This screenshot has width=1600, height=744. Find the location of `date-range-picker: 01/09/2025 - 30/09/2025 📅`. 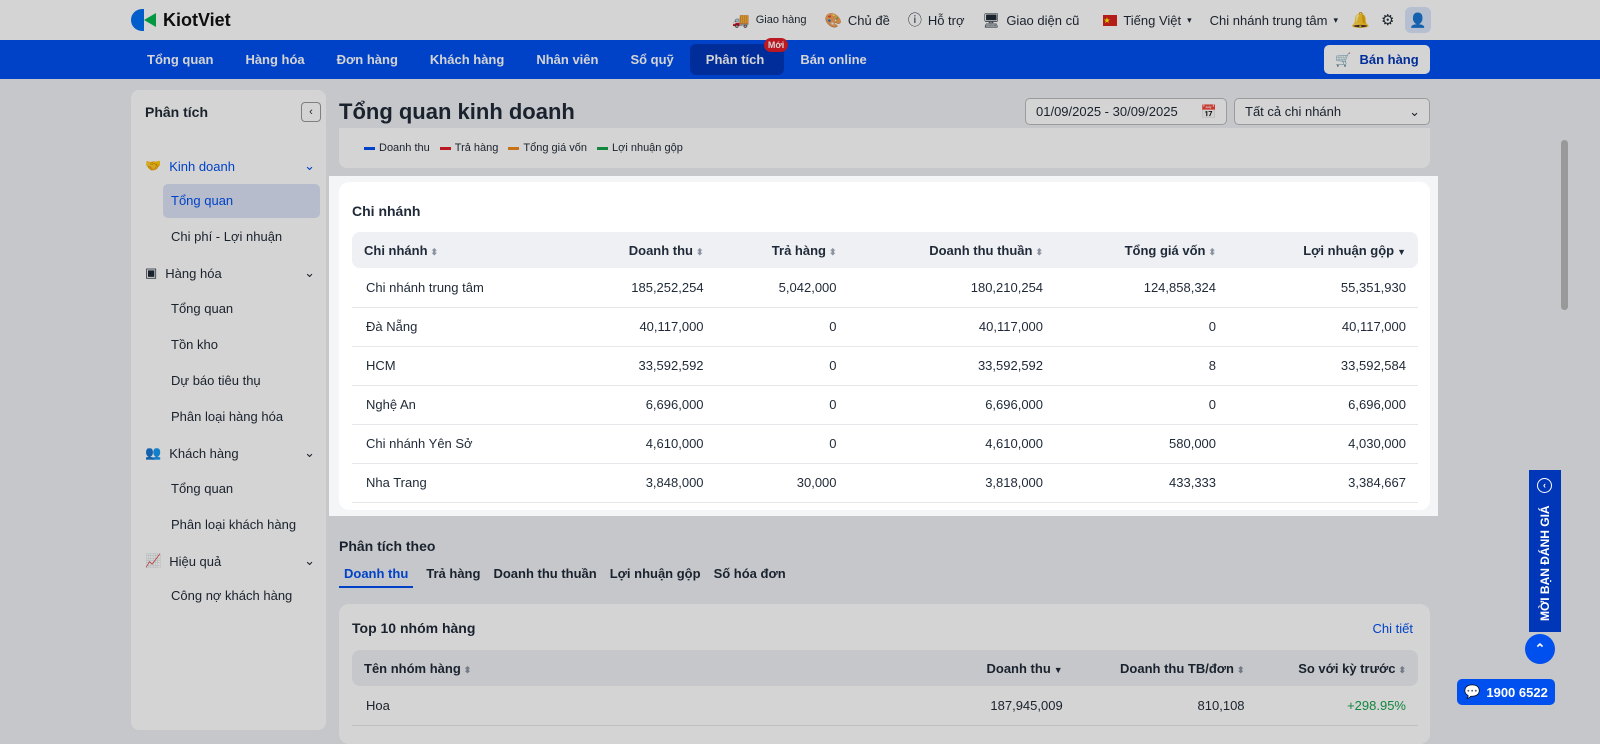

date-range-picker: 01/09/2025 - 30/09/2025 📅 is located at coordinates (1126, 111).